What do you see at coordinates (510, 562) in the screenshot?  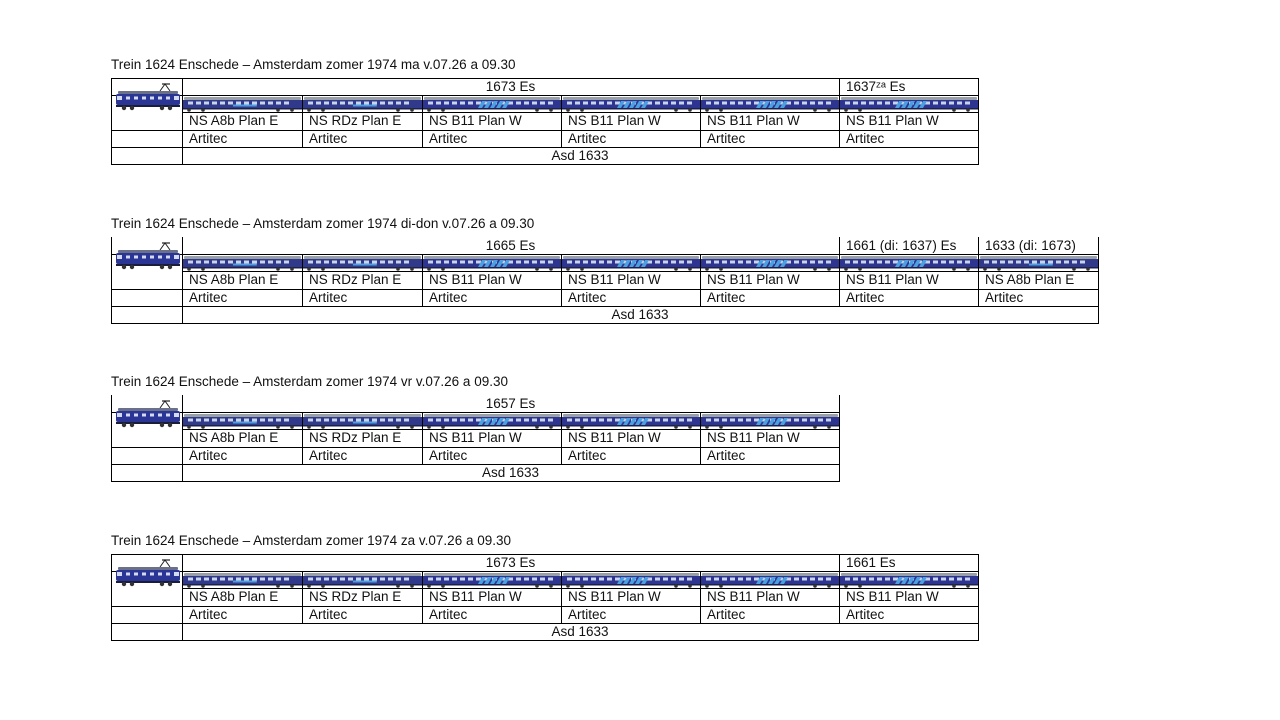 I see `group-header: 1673 Es` at bounding box center [510, 562].